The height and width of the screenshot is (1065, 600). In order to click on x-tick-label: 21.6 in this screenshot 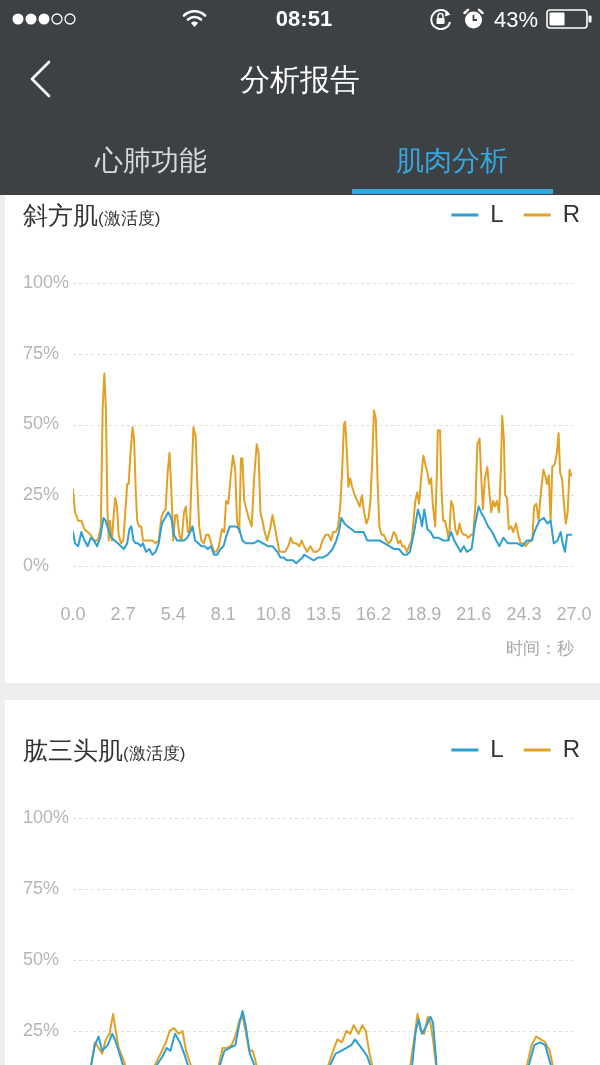, I will do `click(474, 613)`.